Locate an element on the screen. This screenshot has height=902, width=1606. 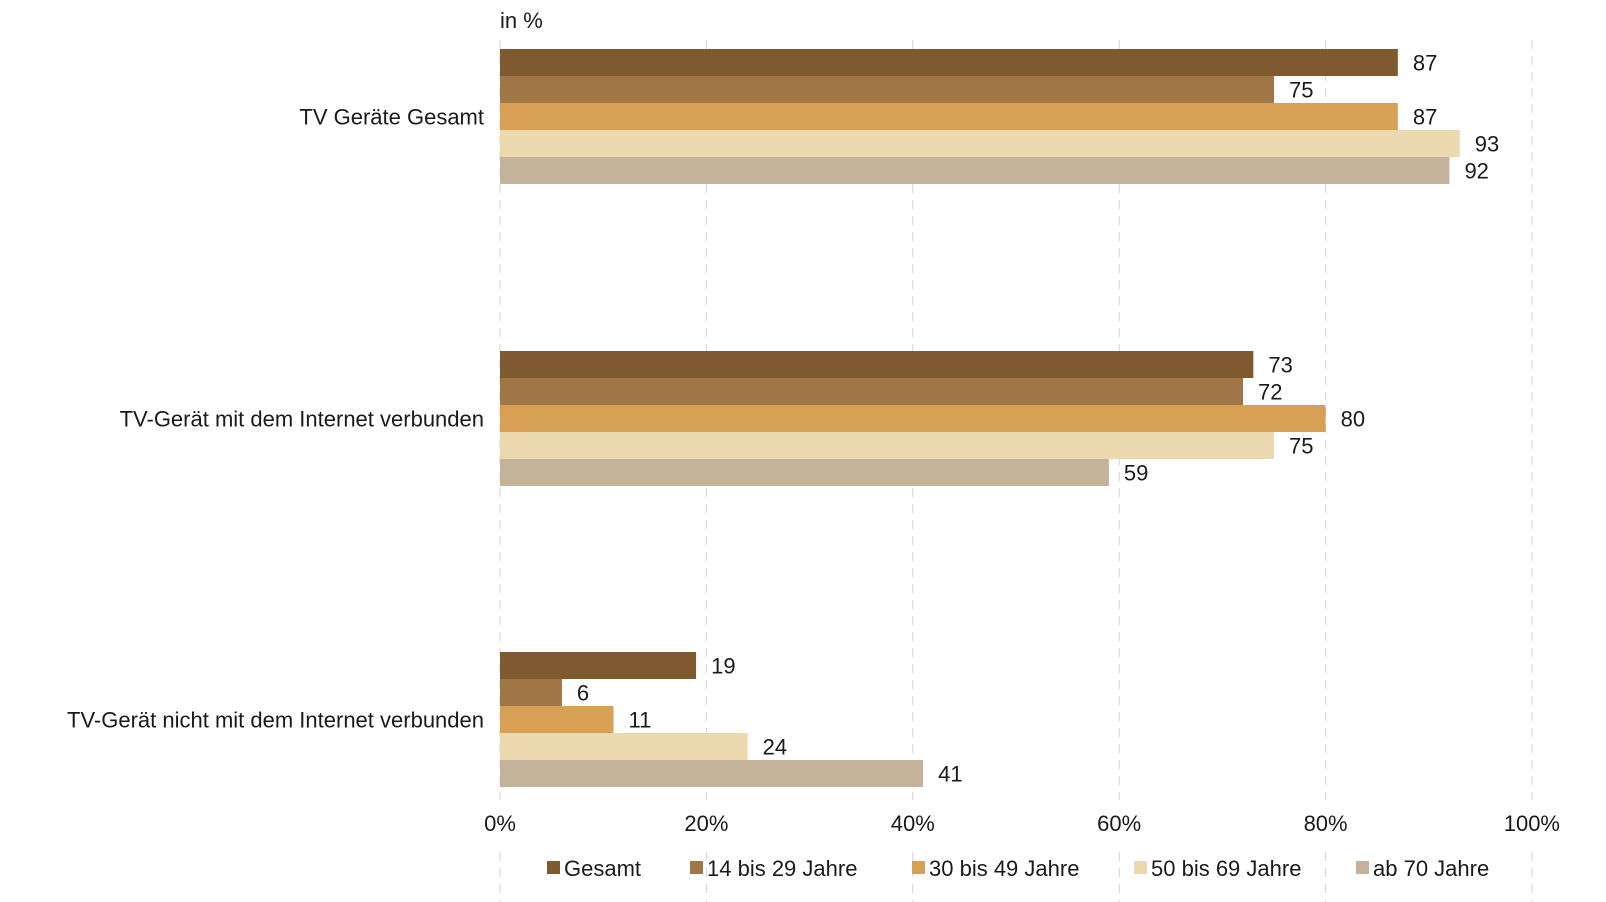
legend-label: ab 70 Jahre is located at coordinates (1431, 868).